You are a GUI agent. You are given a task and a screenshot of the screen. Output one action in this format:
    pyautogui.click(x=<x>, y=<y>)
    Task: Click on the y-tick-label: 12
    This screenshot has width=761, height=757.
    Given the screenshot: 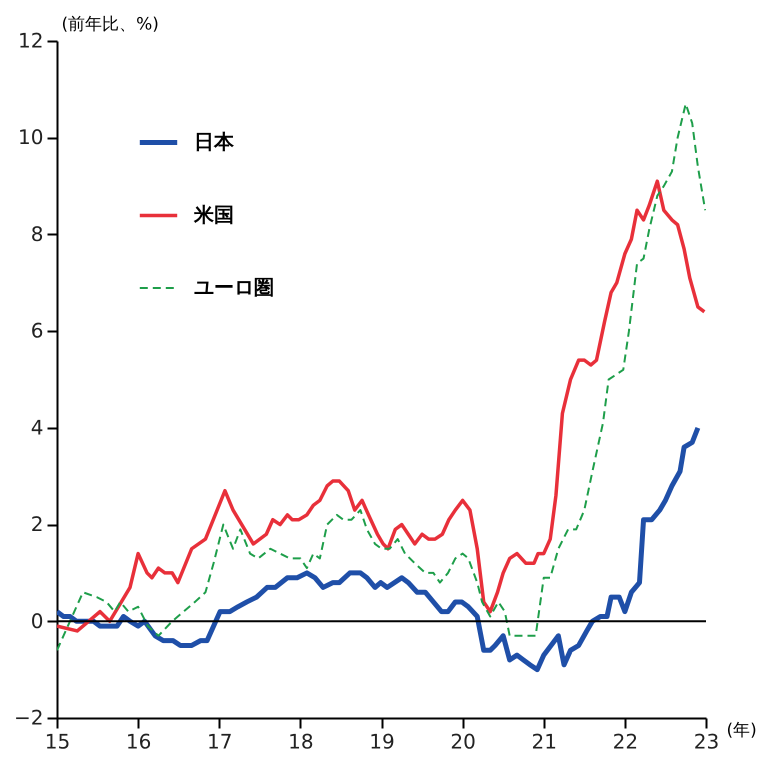 What is the action you would take?
    pyautogui.click(x=31, y=40)
    